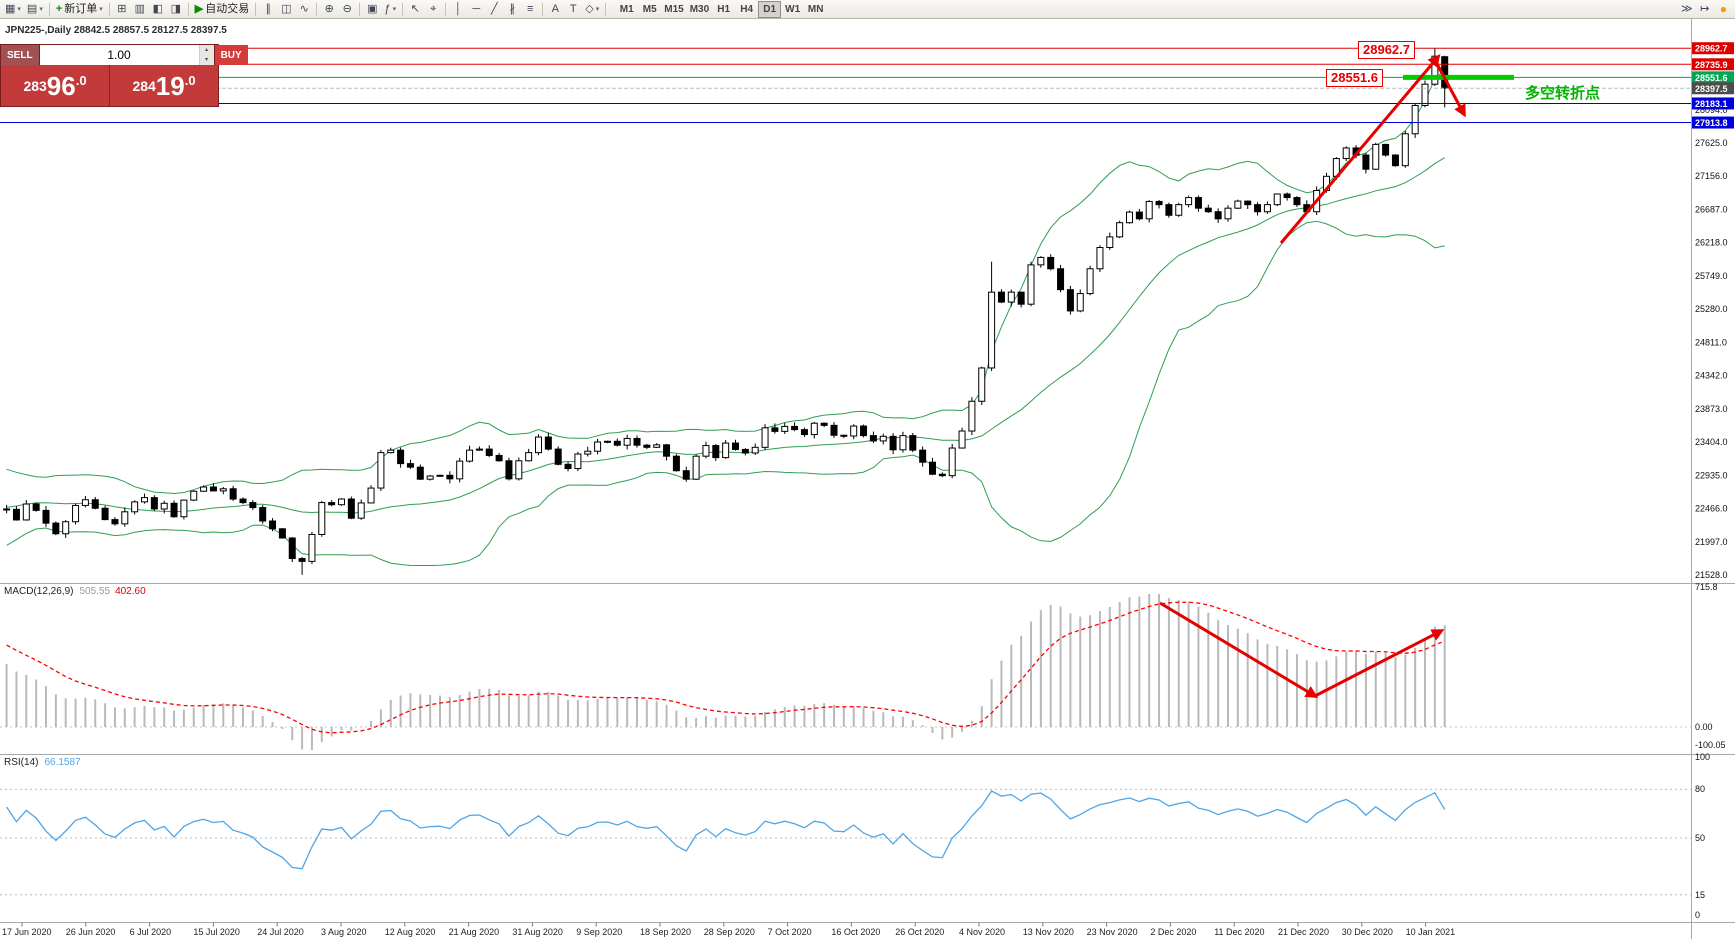 This screenshot has width=1735, height=939. I want to click on turning-point-annotation: 多空转折点, so click(1563, 93).